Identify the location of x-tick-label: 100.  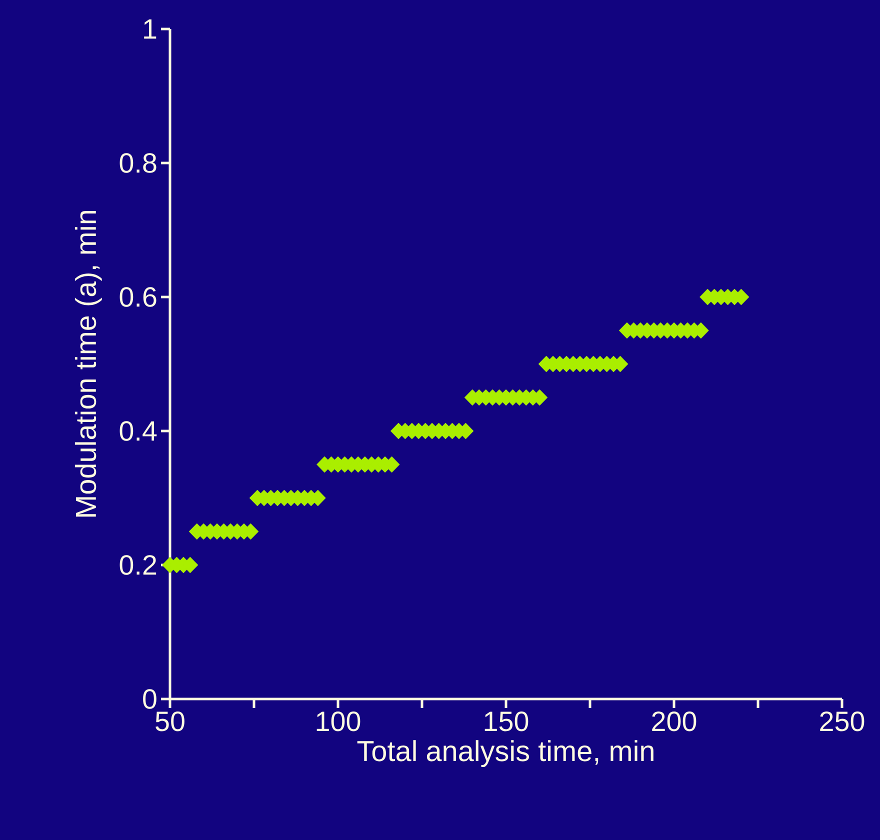
(338, 722).